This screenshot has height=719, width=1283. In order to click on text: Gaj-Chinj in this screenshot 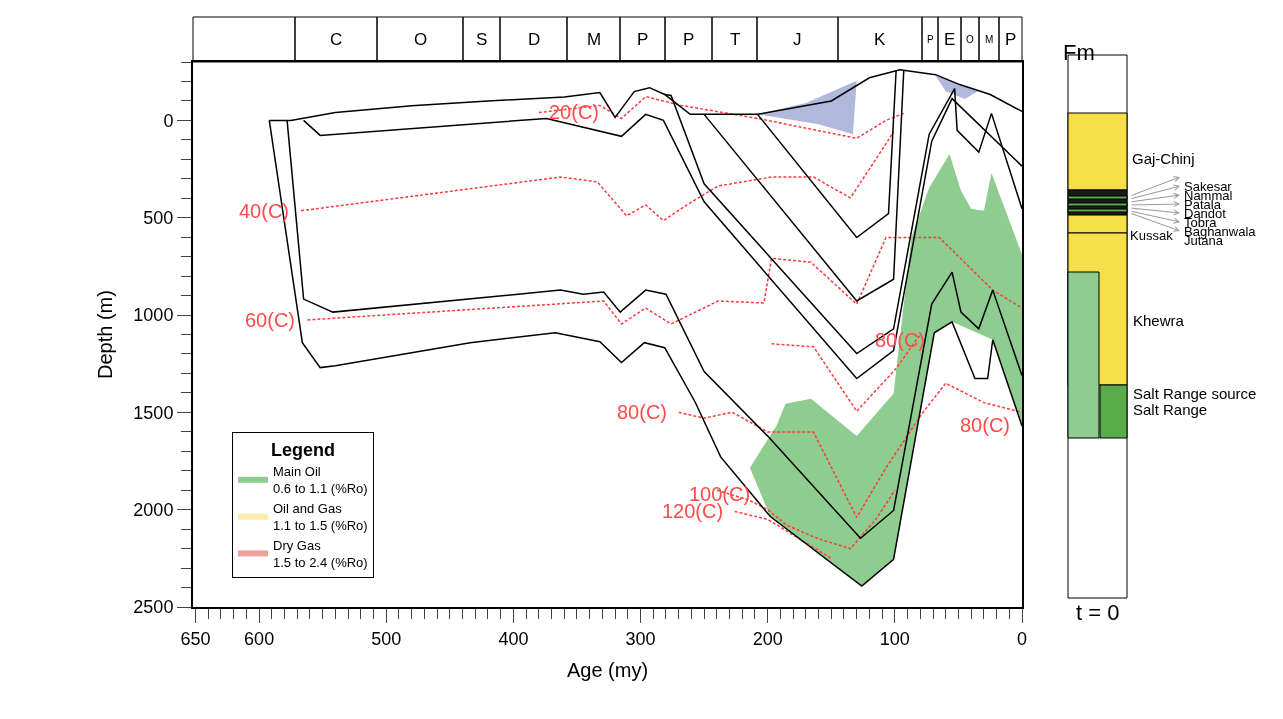, I will do `click(1163, 158)`.